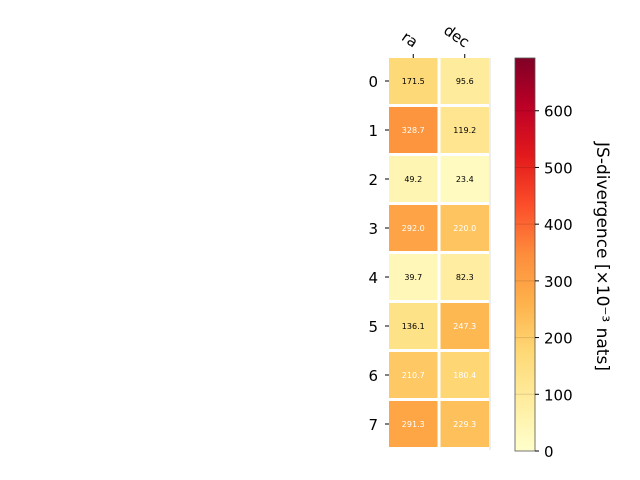 The image size is (640, 480). Describe the element at coordinates (558, 225) in the screenshot. I see `colorbar-tick-label: 400` at that location.